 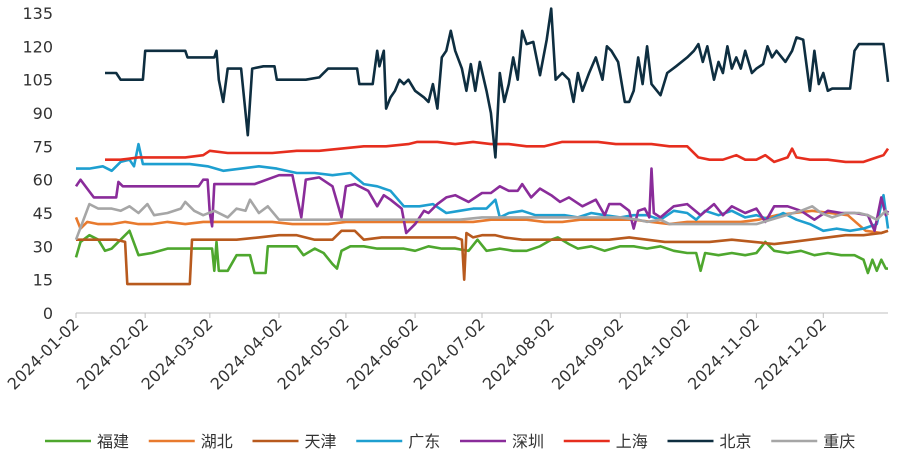 What do you see at coordinates (424, 441) in the screenshot?
I see `legend-label: 广东` at bounding box center [424, 441].